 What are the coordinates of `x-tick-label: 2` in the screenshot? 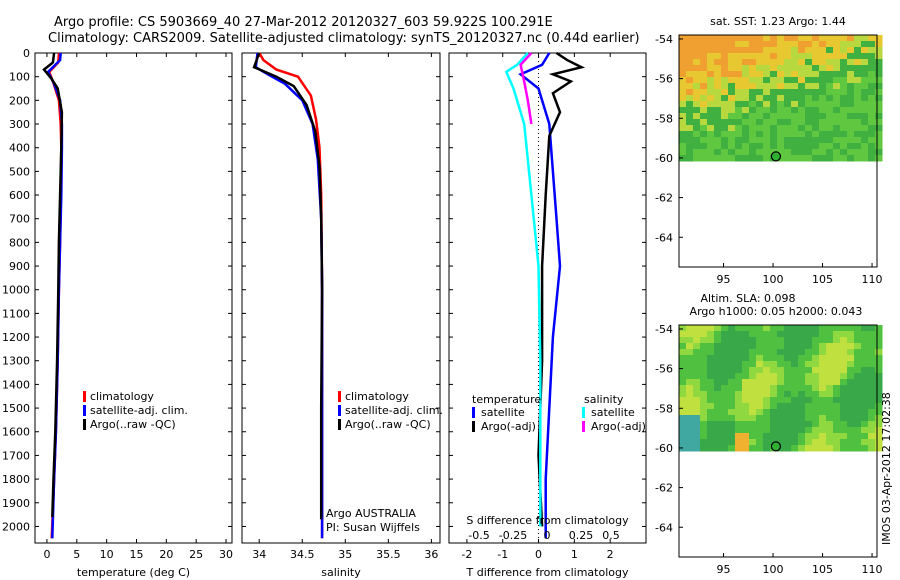 It's located at (610, 554).